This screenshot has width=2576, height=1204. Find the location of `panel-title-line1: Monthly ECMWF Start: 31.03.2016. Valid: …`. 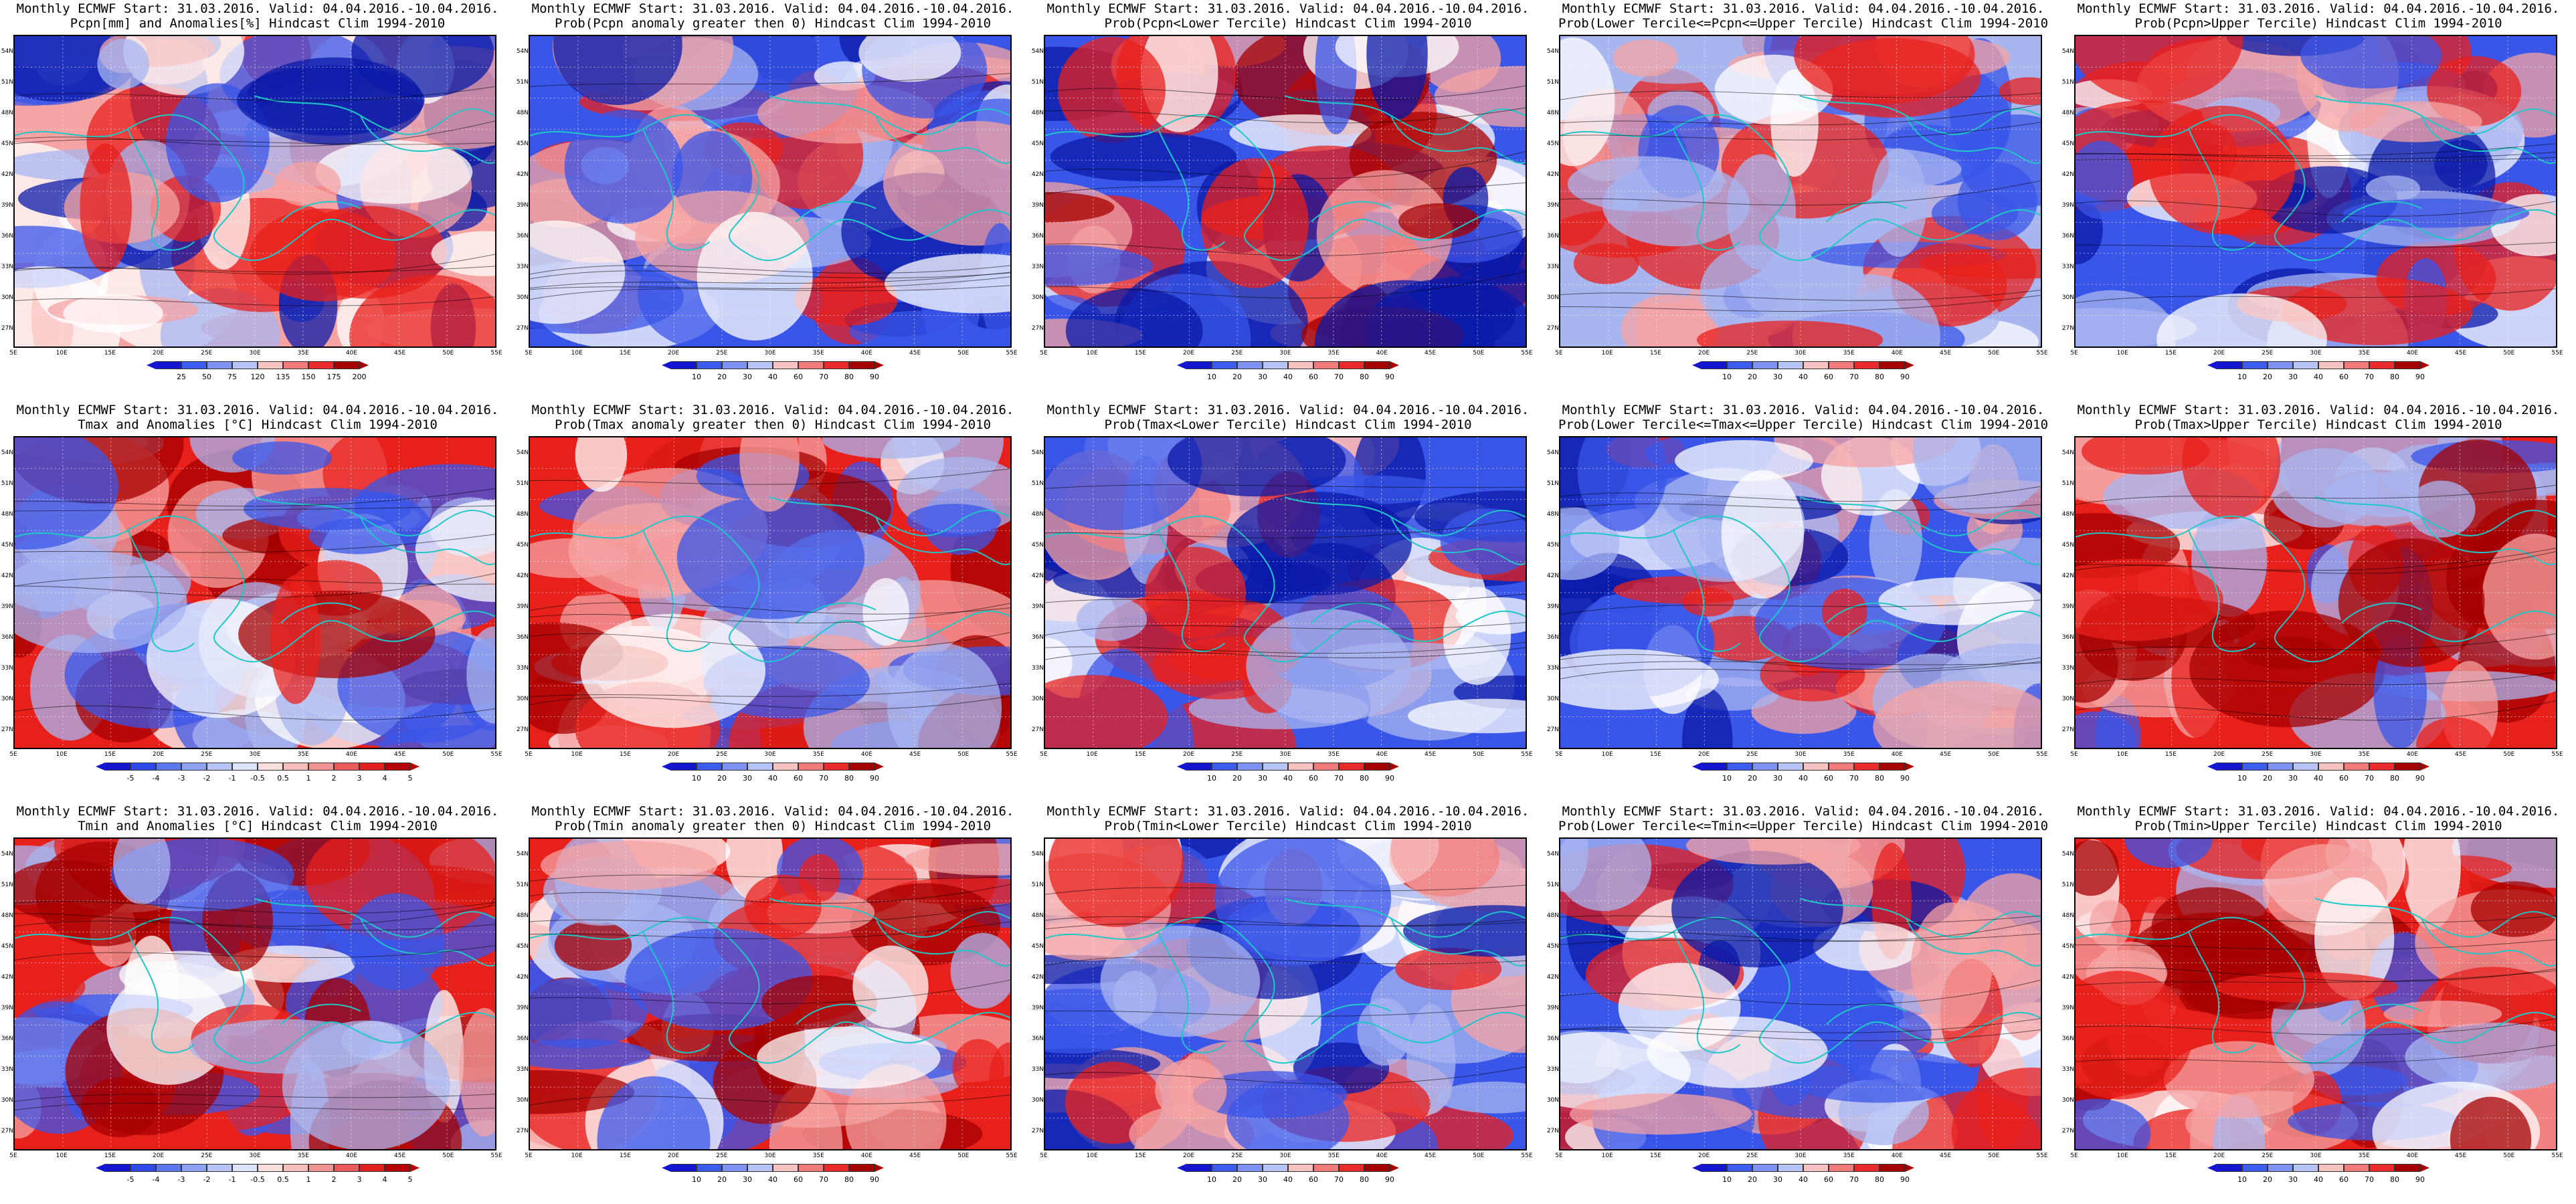

panel-title-line1: Monthly ECMWF Start: 31.03.2016. Valid: … is located at coordinates (1288, 410).